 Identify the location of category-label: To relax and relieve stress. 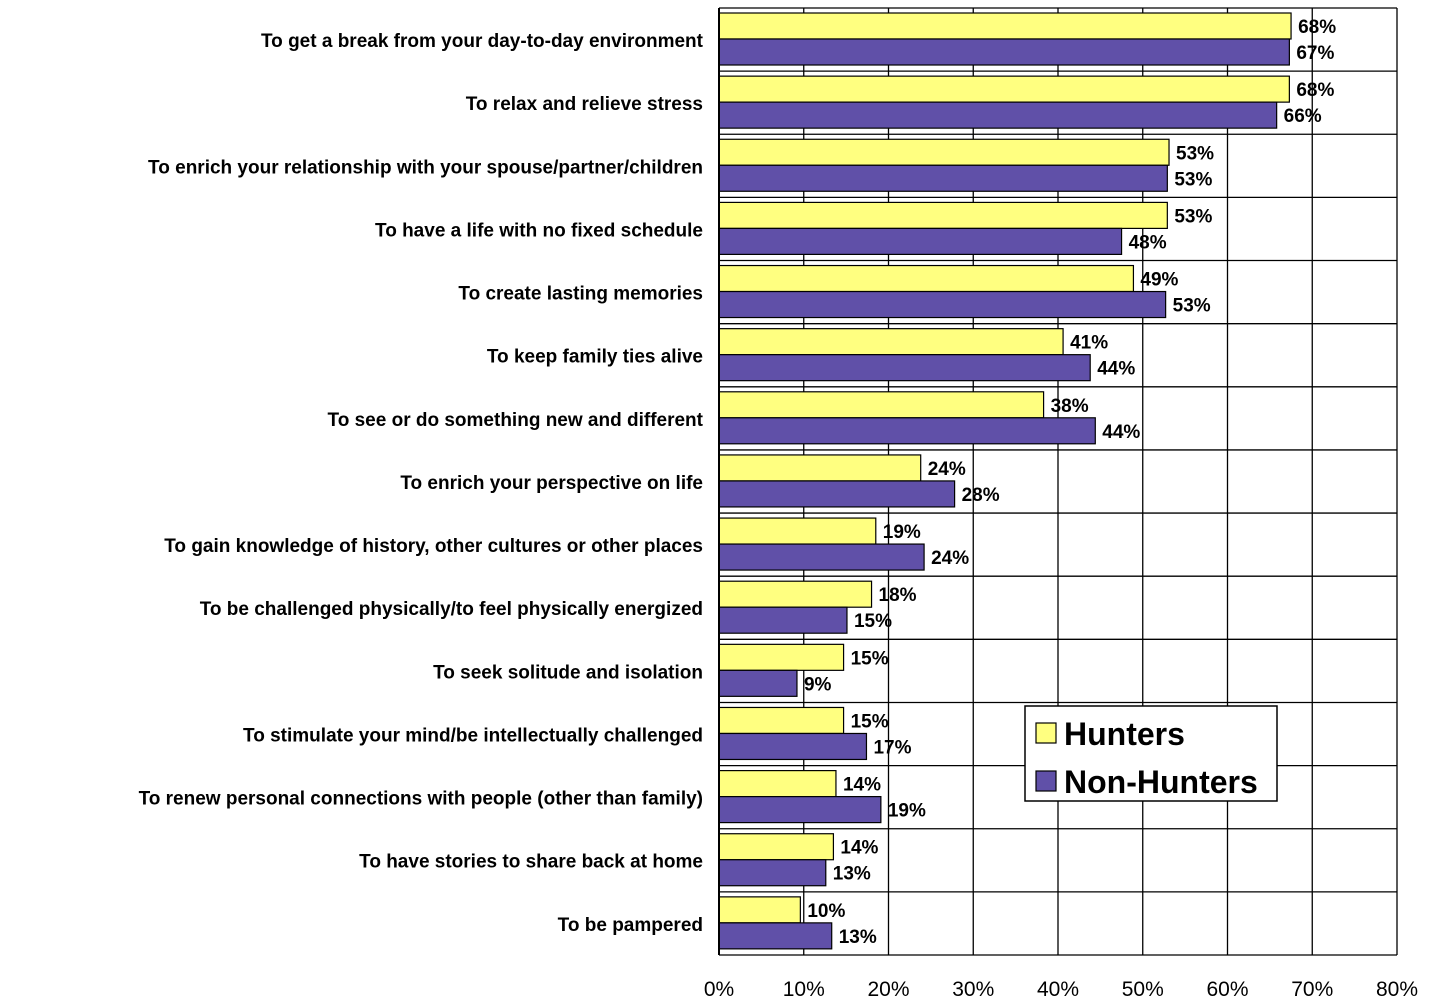
(584, 104).